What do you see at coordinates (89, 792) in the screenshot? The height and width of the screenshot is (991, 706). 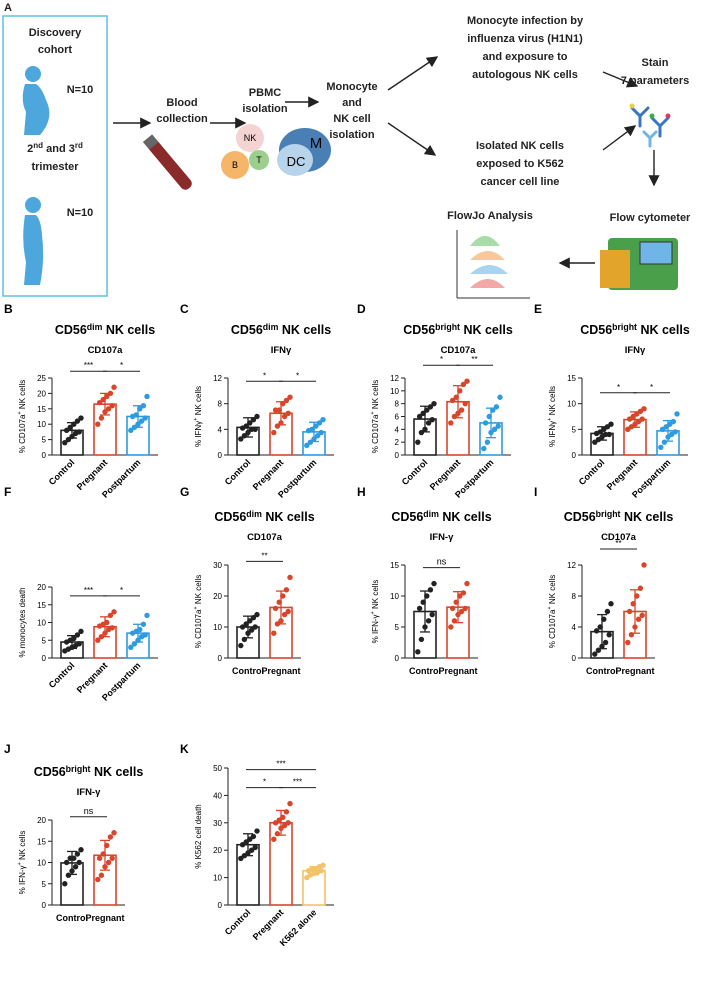 I see `chart-subtitle: IFN-γ` at bounding box center [89, 792].